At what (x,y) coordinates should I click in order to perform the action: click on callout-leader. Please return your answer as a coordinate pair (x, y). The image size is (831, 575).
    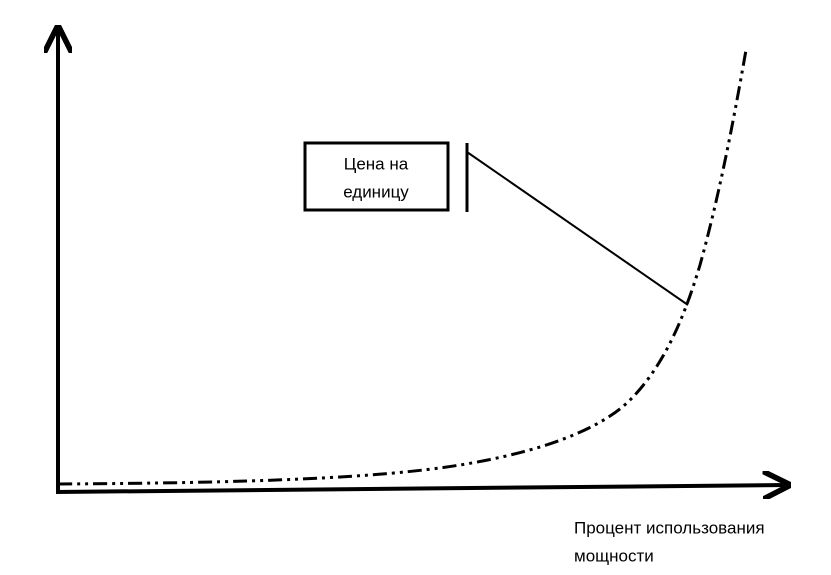
    Looking at the image, I should click on (577, 228).